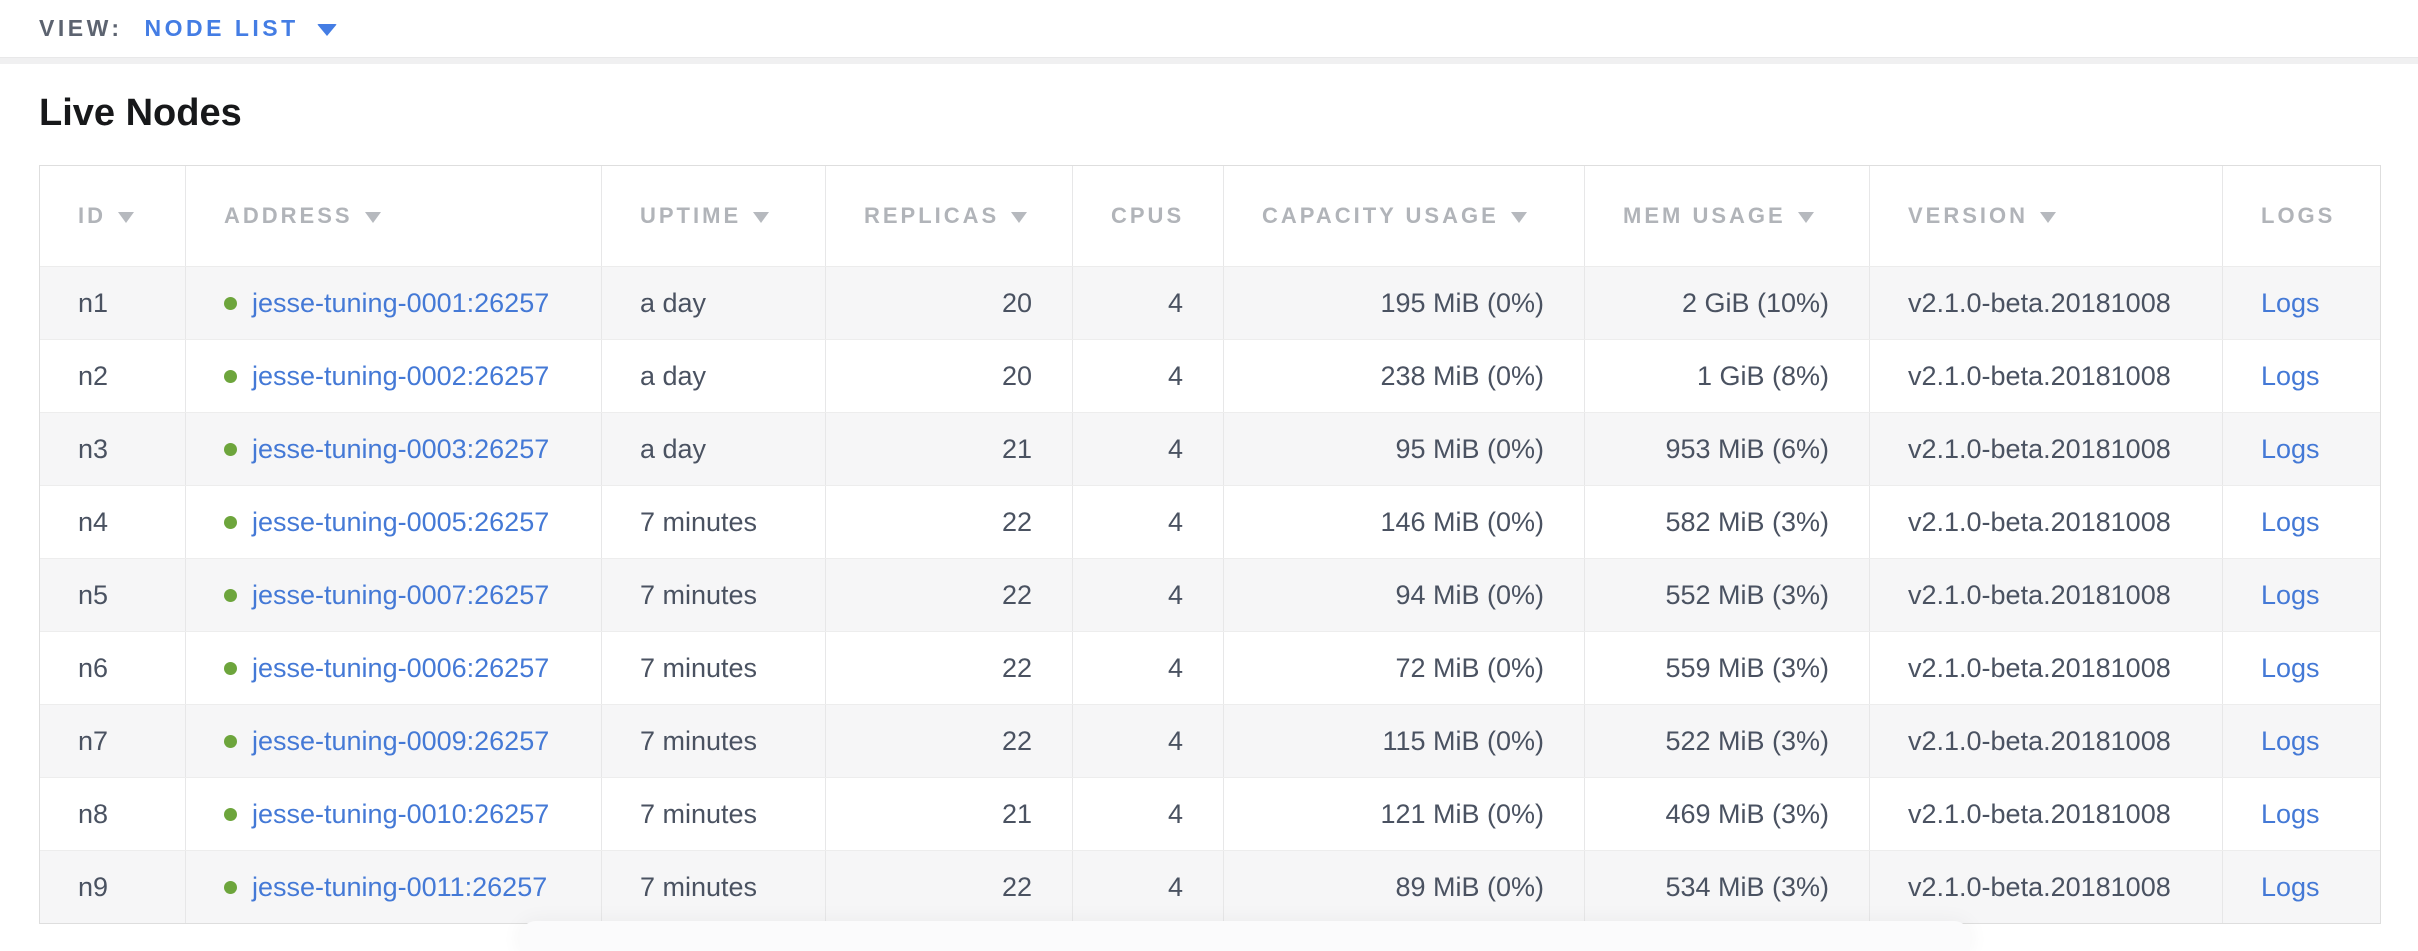 The width and height of the screenshot is (2418, 951). What do you see at coordinates (949, 814) in the screenshot?
I see `cell-replicas: 21` at bounding box center [949, 814].